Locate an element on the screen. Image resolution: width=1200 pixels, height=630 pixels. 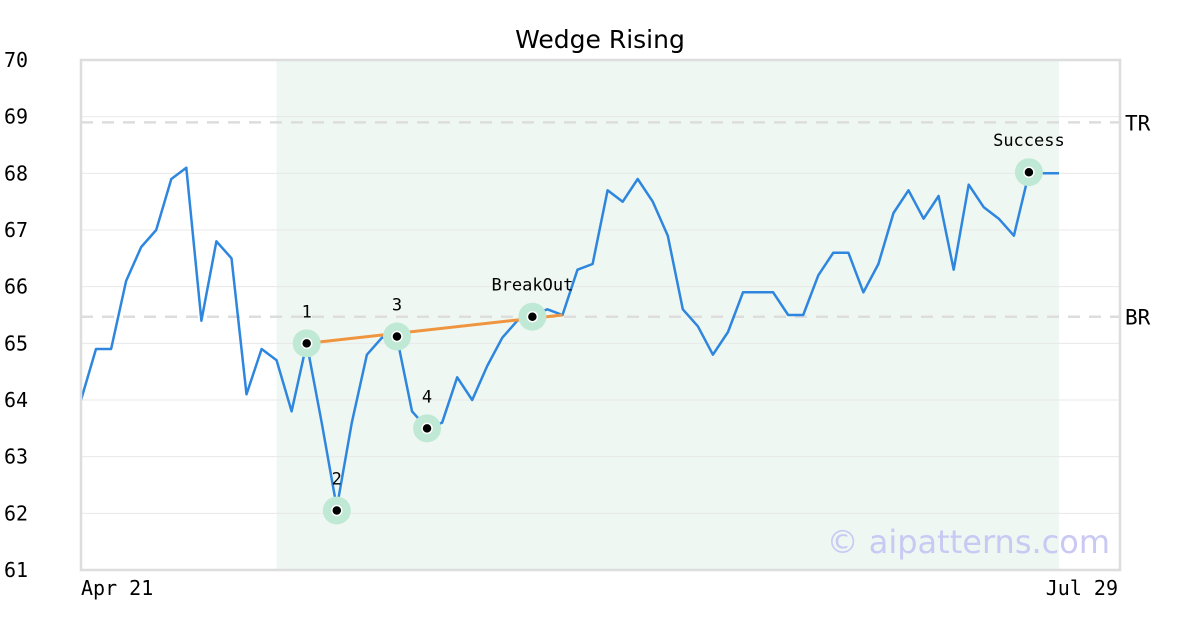
y-tick-label: 62 is located at coordinates (16, 513).